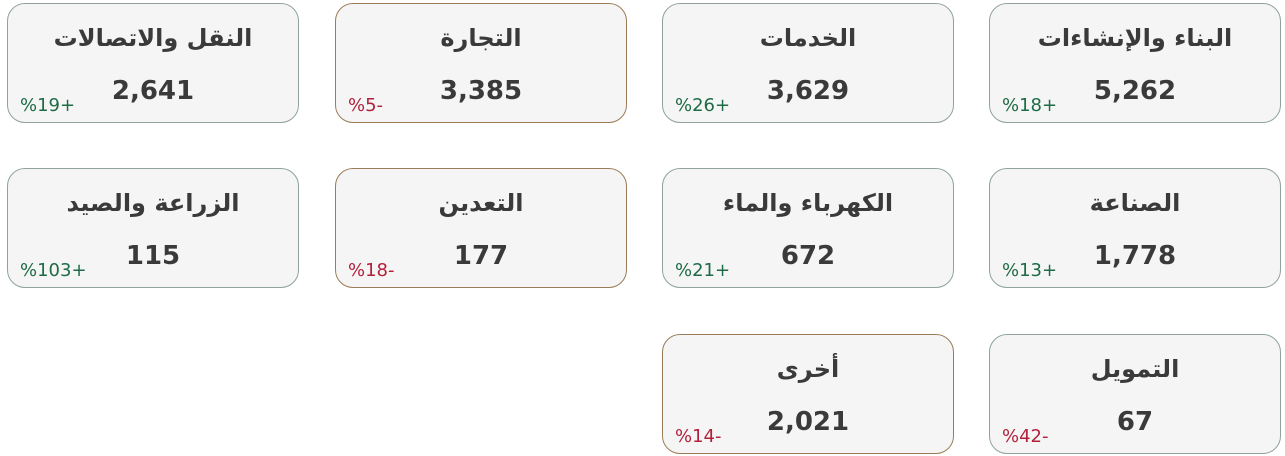 This screenshot has width=1285, height=456. Describe the element at coordinates (808, 256) in the screenshot. I see `sector-value: 672` at that location.